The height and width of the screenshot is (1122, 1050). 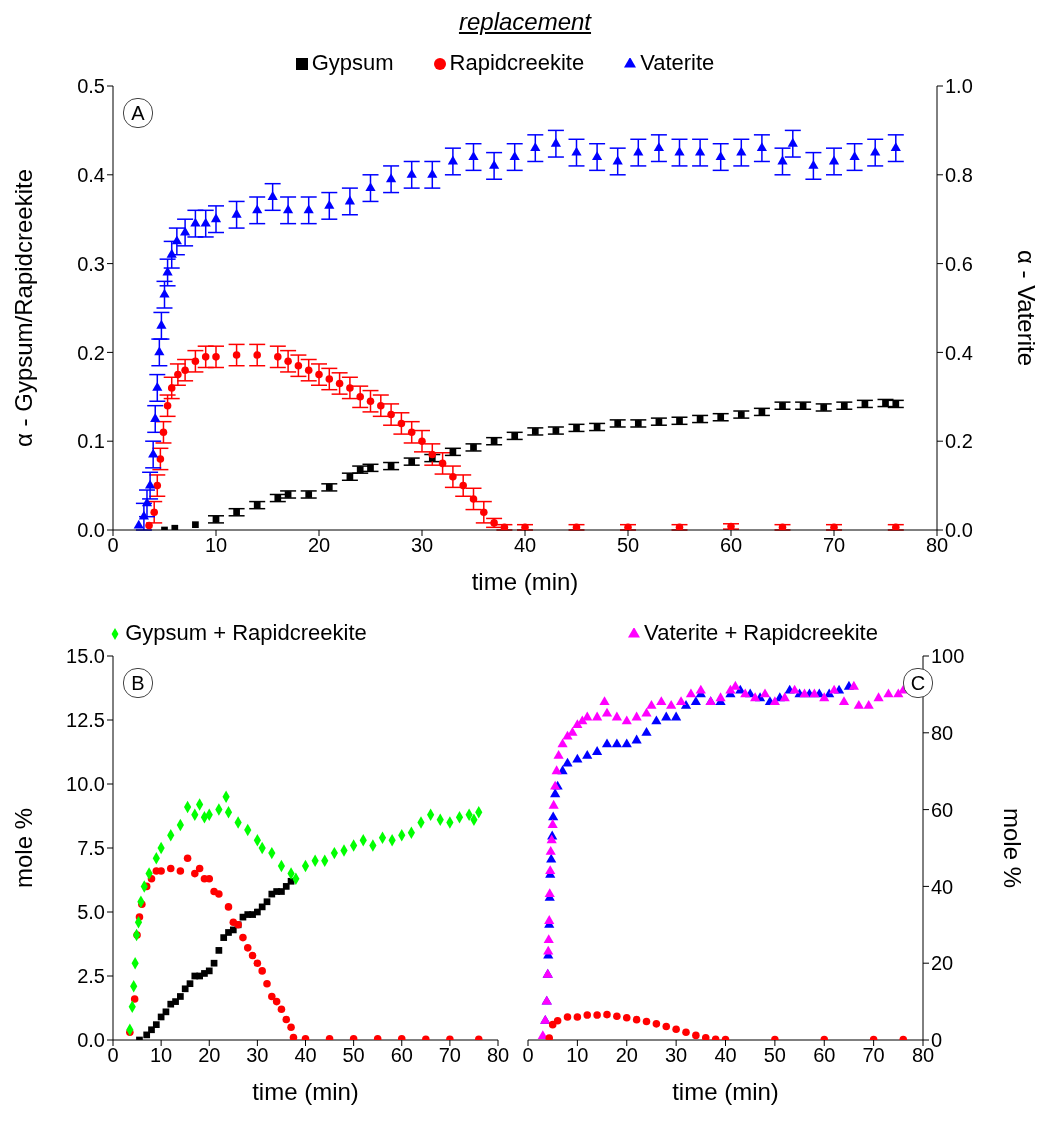 I want to click on y-tick-label: 10.0, so click(x=85, y=784).